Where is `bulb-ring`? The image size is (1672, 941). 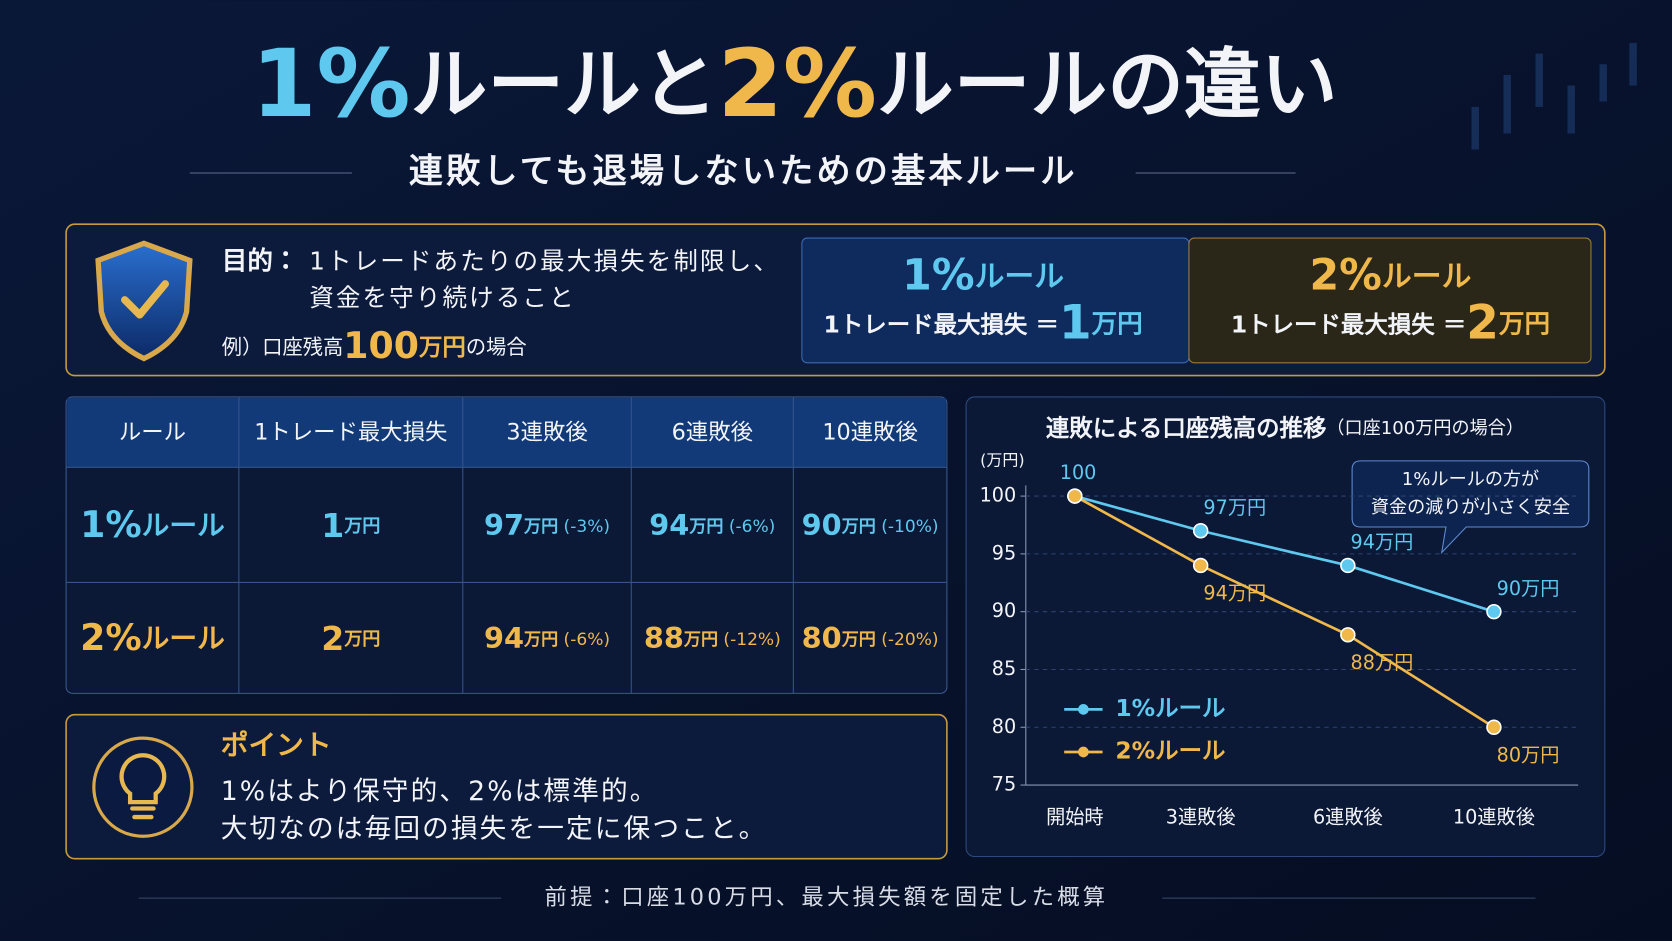
bulb-ring is located at coordinates (143, 787).